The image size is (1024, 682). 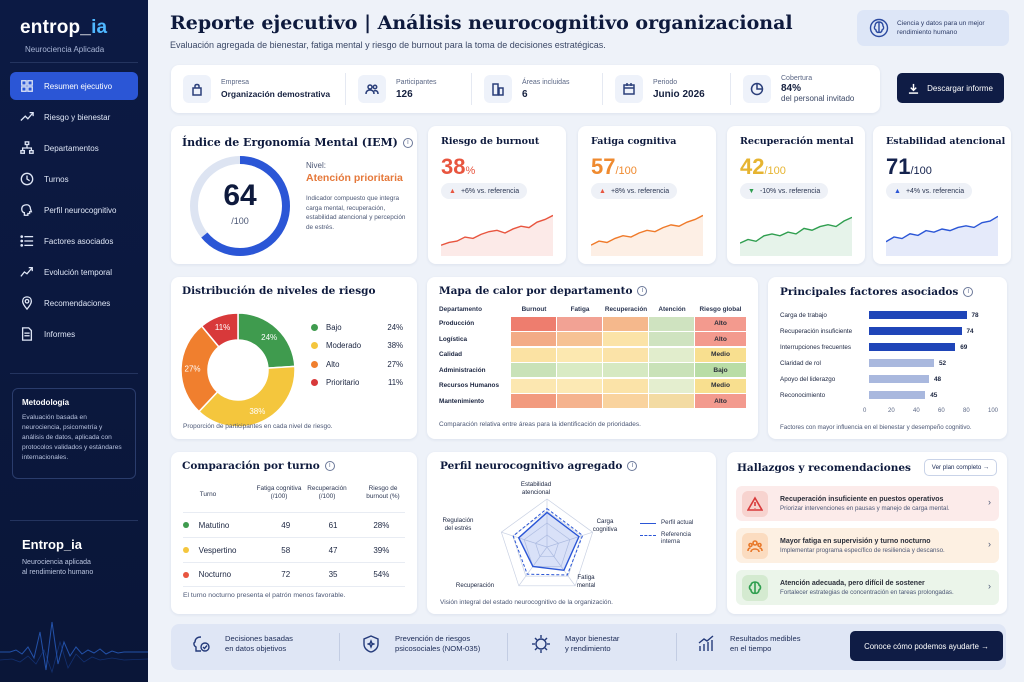 I want to click on kpi-title: Estabilidad atencional, so click(x=946, y=141).